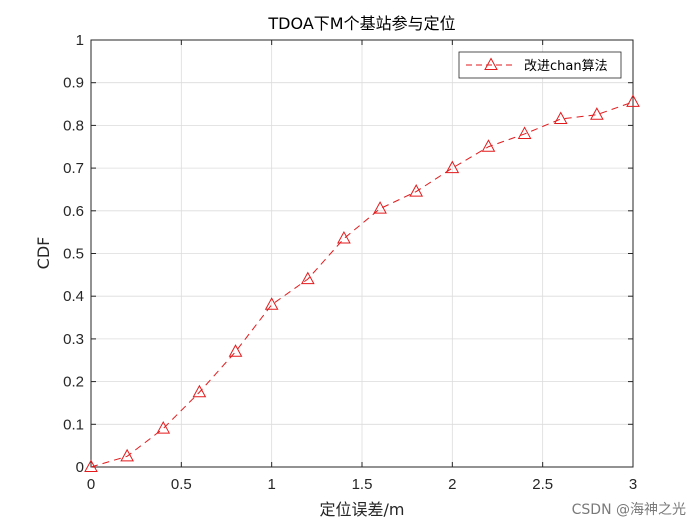  I want to click on x-axis-label: 定位误差/m, so click(362, 509).